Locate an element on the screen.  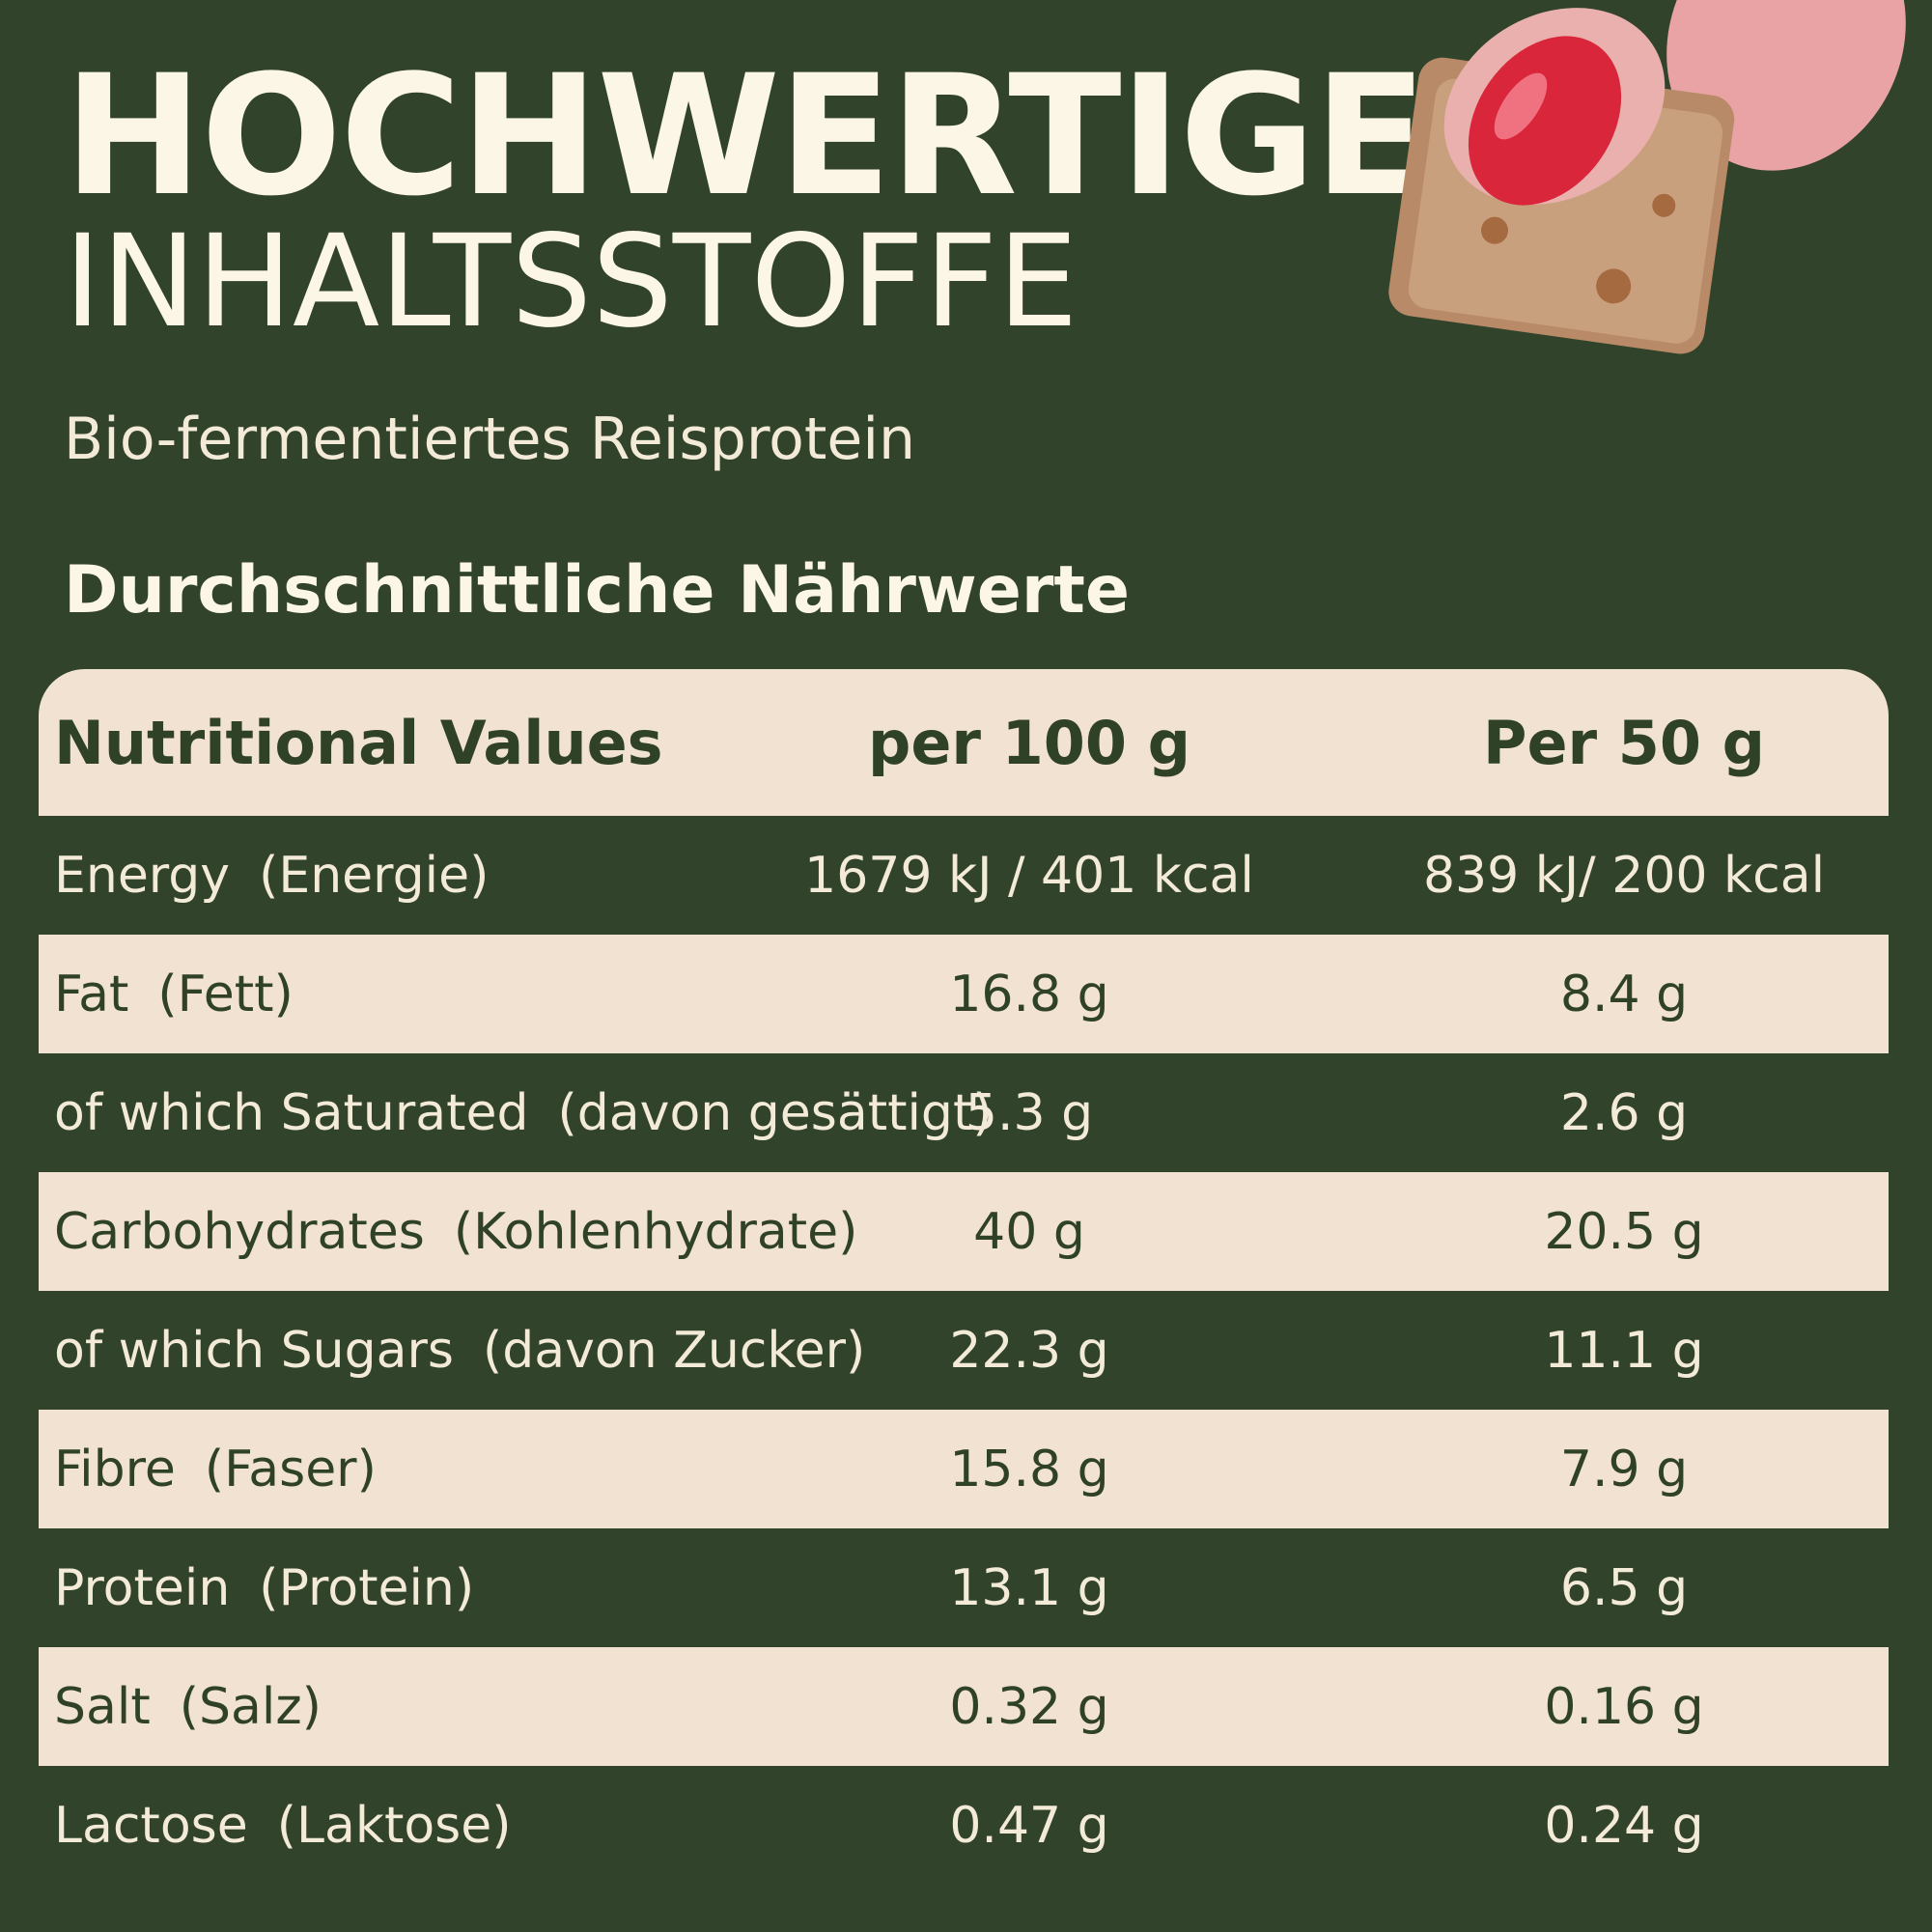
table-row: Fibre (Faser) 15.8 g 7.9 g is located at coordinates (964, 1469).